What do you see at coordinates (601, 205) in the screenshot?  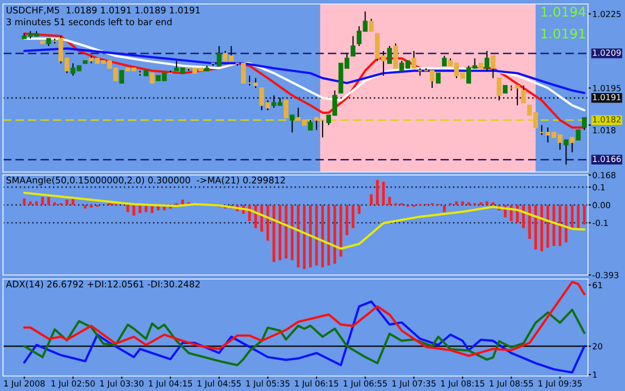 I see `y-tick-label: 0.00` at bounding box center [601, 205].